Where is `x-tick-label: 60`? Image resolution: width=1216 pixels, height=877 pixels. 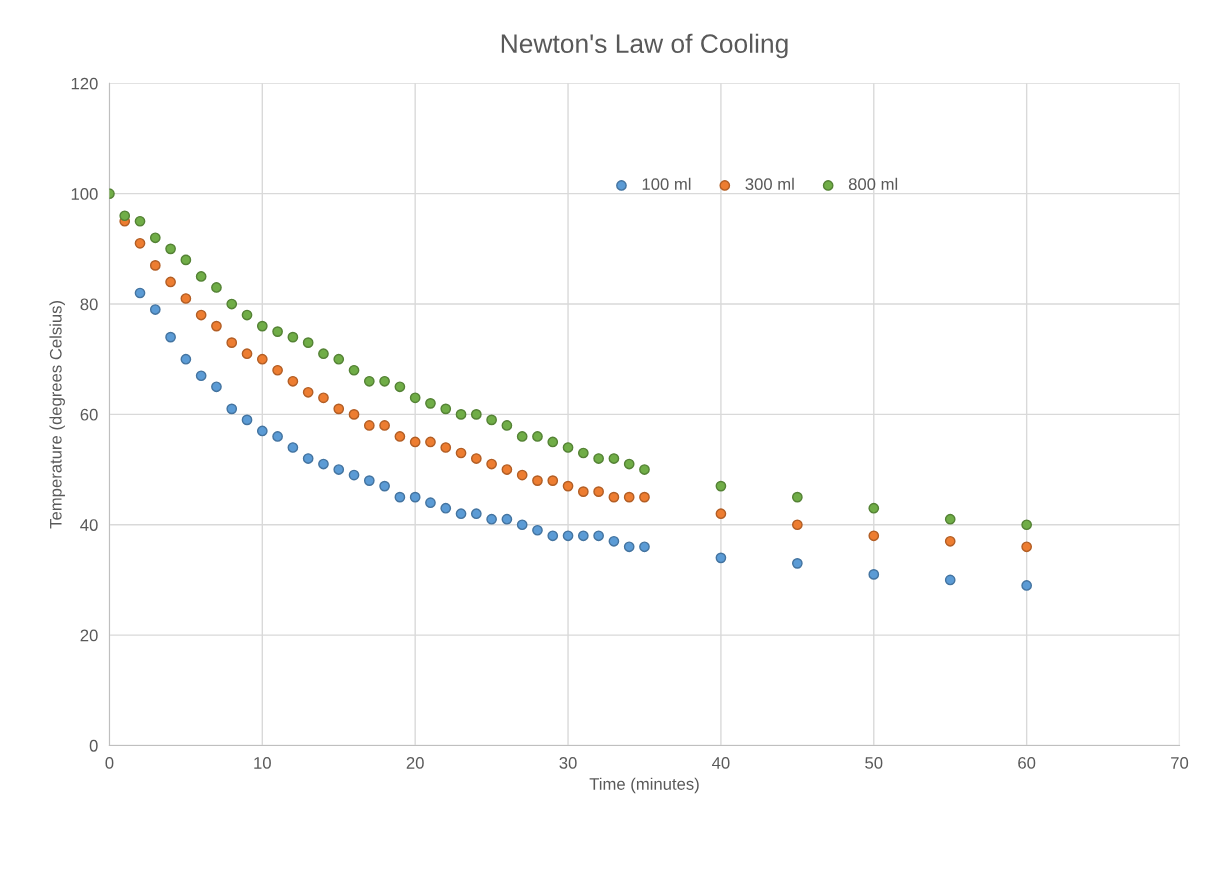
x-tick-label: 60 is located at coordinates (1027, 763).